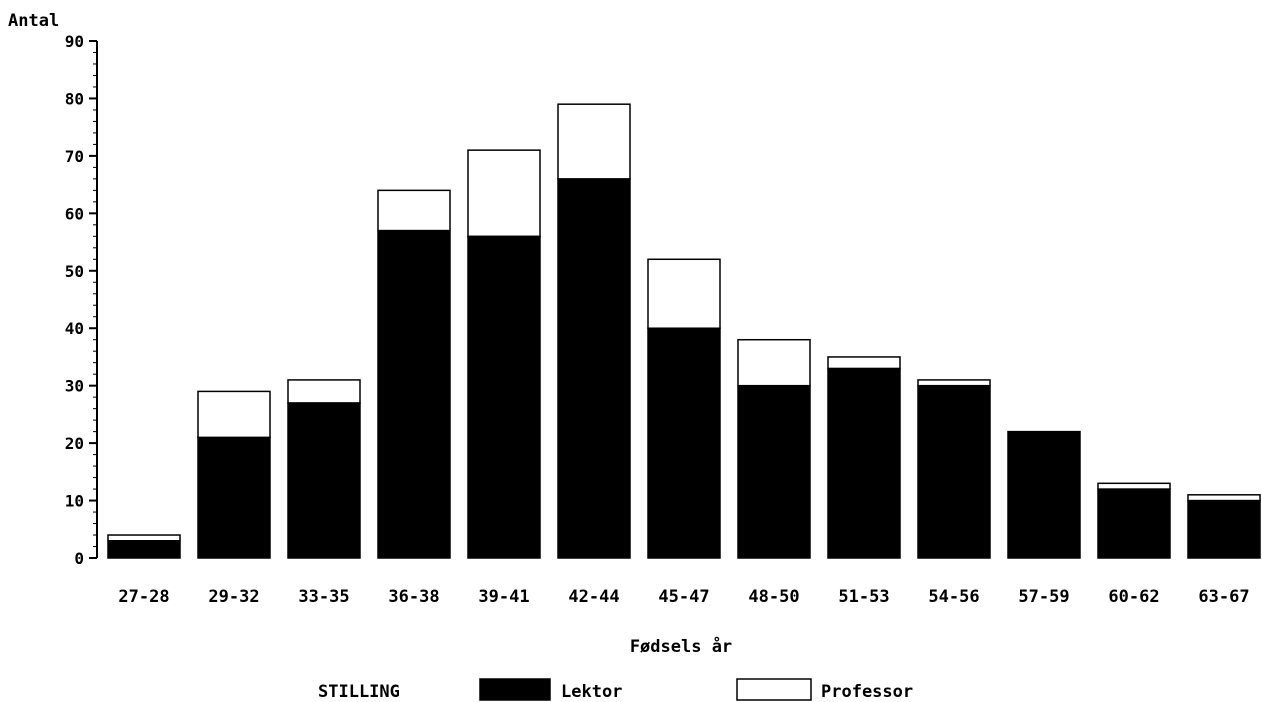  Describe the element at coordinates (74, 98) in the screenshot. I see `y-tick-label: 80` at that location.